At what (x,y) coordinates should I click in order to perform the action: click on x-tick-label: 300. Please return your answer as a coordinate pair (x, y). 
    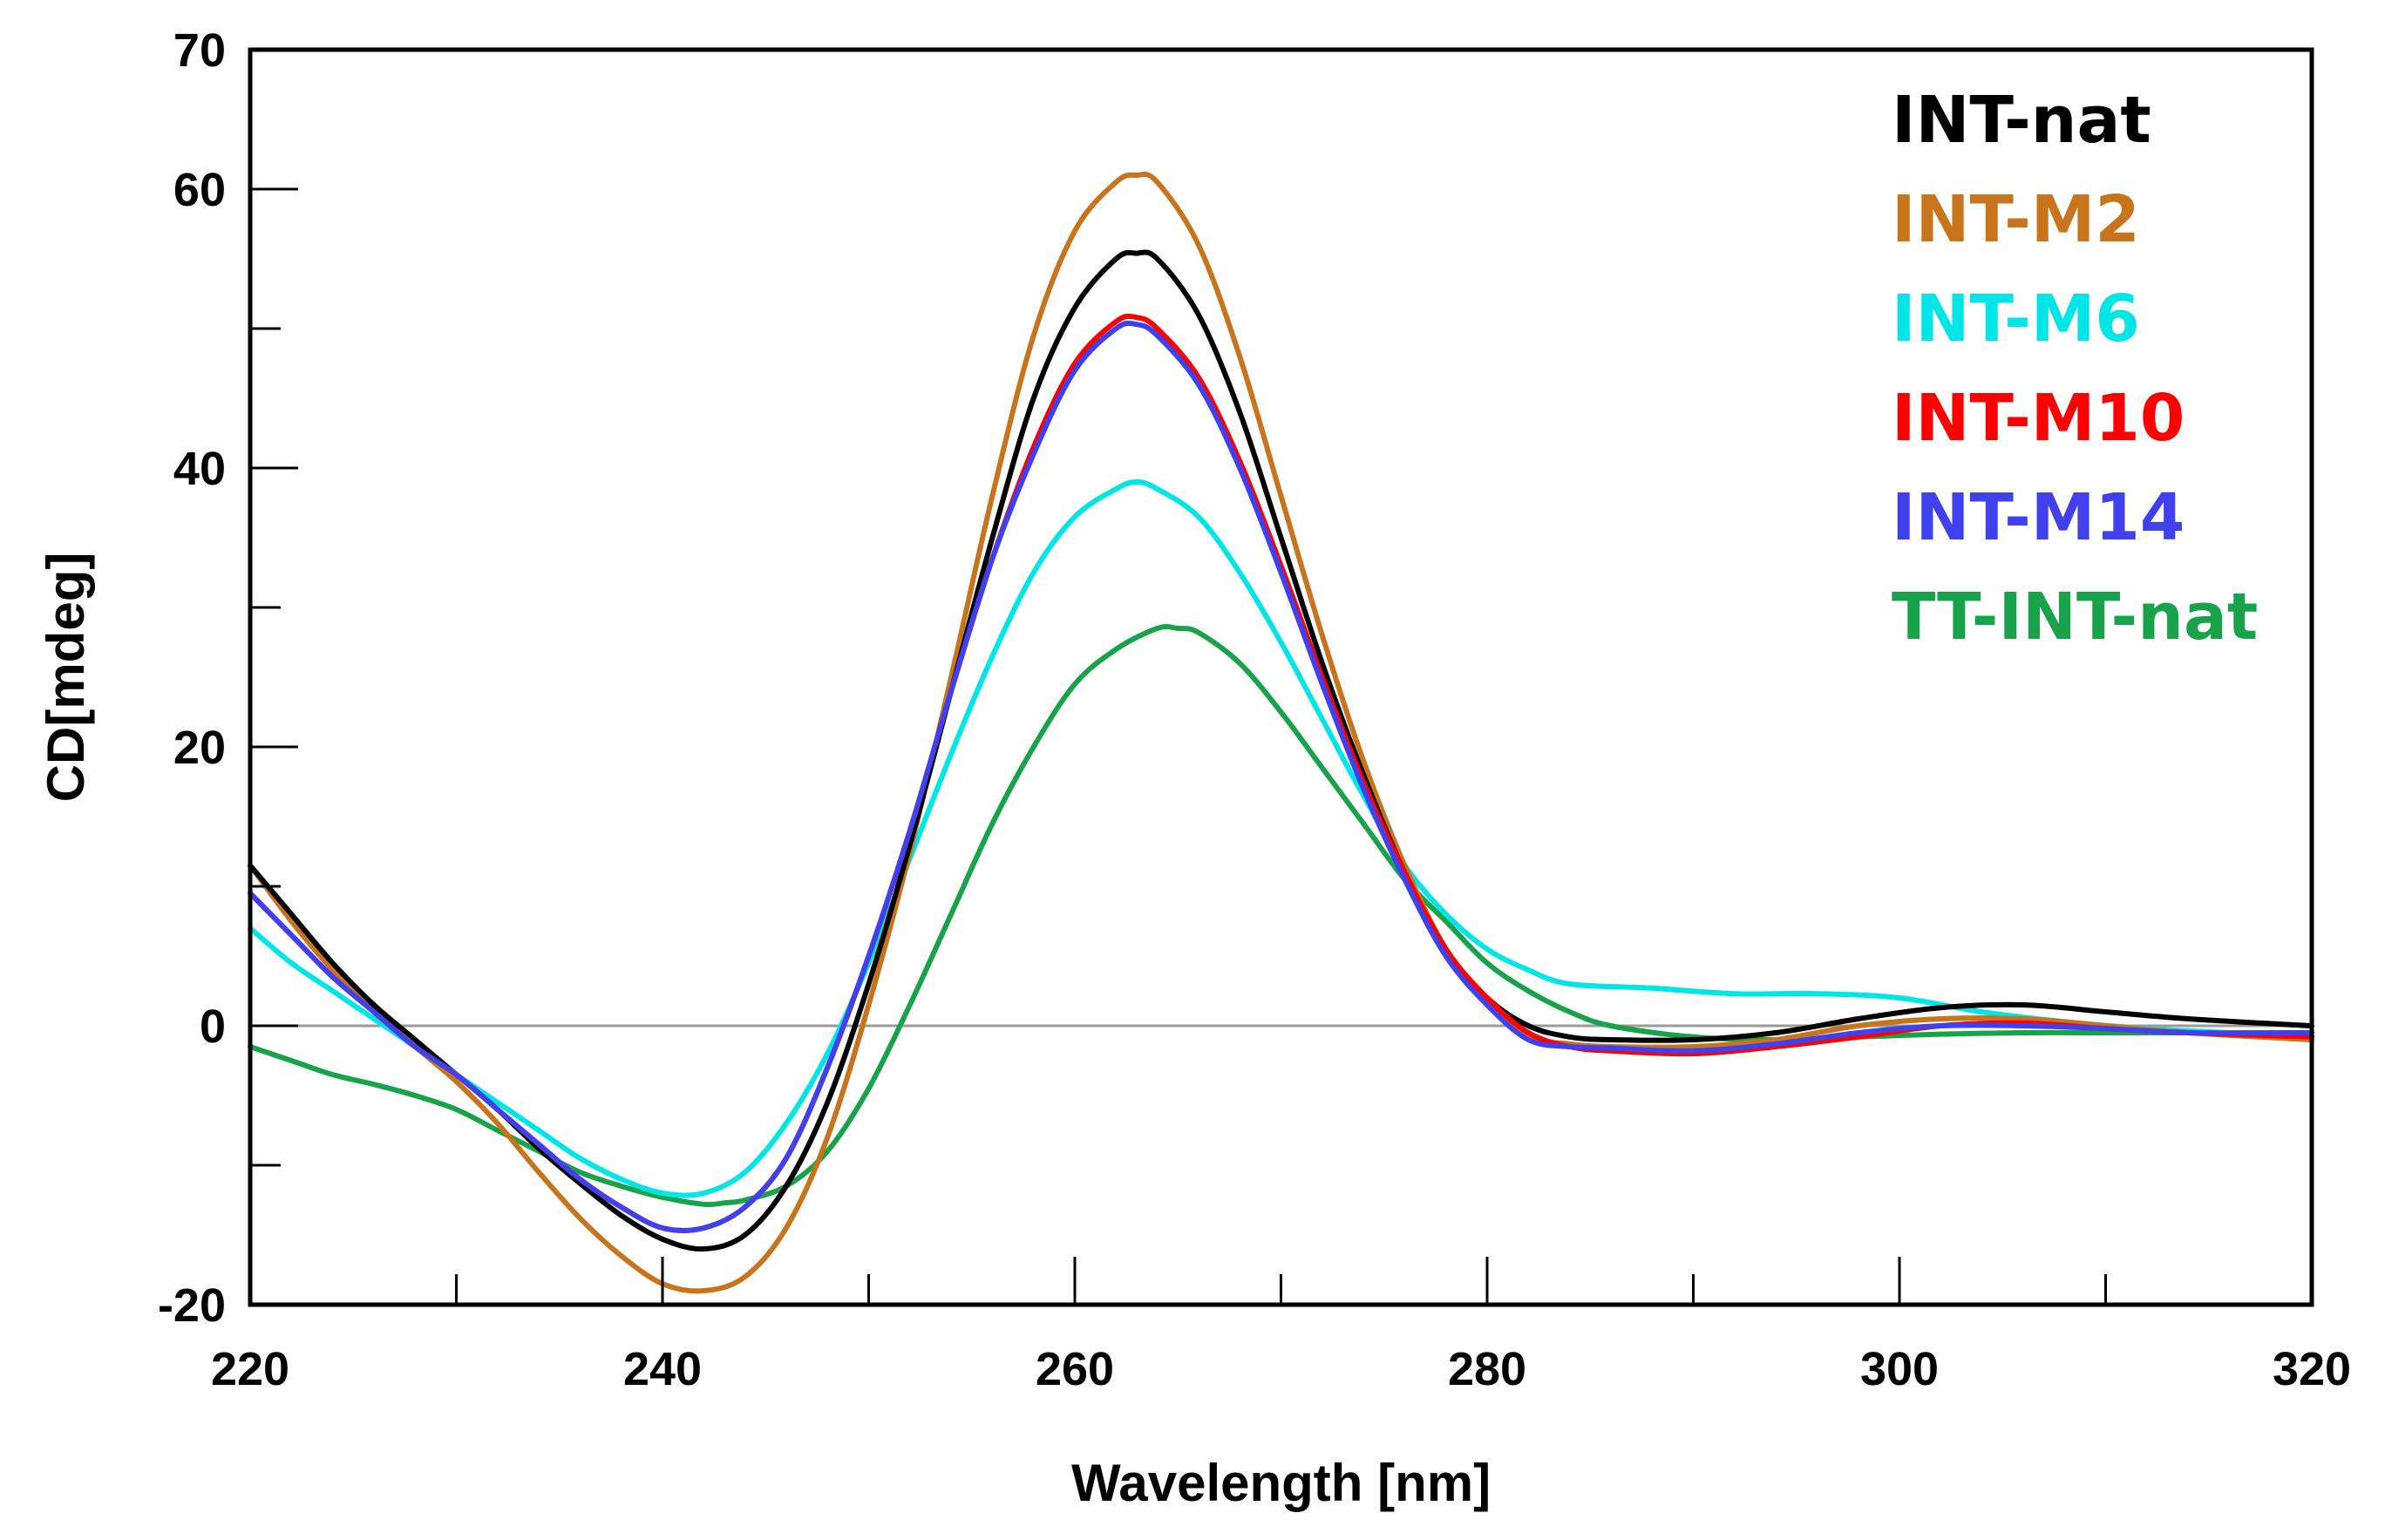
    Looking at the image, I should click on (1899, 1369).